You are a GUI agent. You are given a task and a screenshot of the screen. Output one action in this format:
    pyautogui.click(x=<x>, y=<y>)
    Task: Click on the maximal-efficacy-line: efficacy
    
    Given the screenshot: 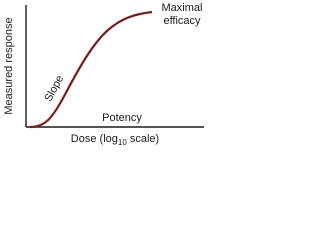 What is the action you would take?
    pyautogui.click(x=182, y=21)
    